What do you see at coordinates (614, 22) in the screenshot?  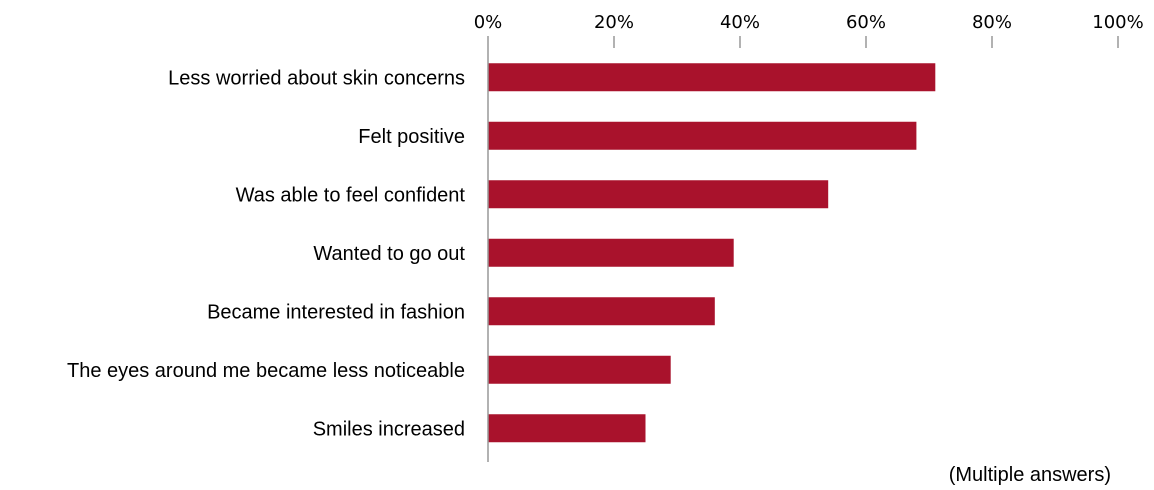 I see `x-tick-label: 20%` at bounding box center [614, 22].